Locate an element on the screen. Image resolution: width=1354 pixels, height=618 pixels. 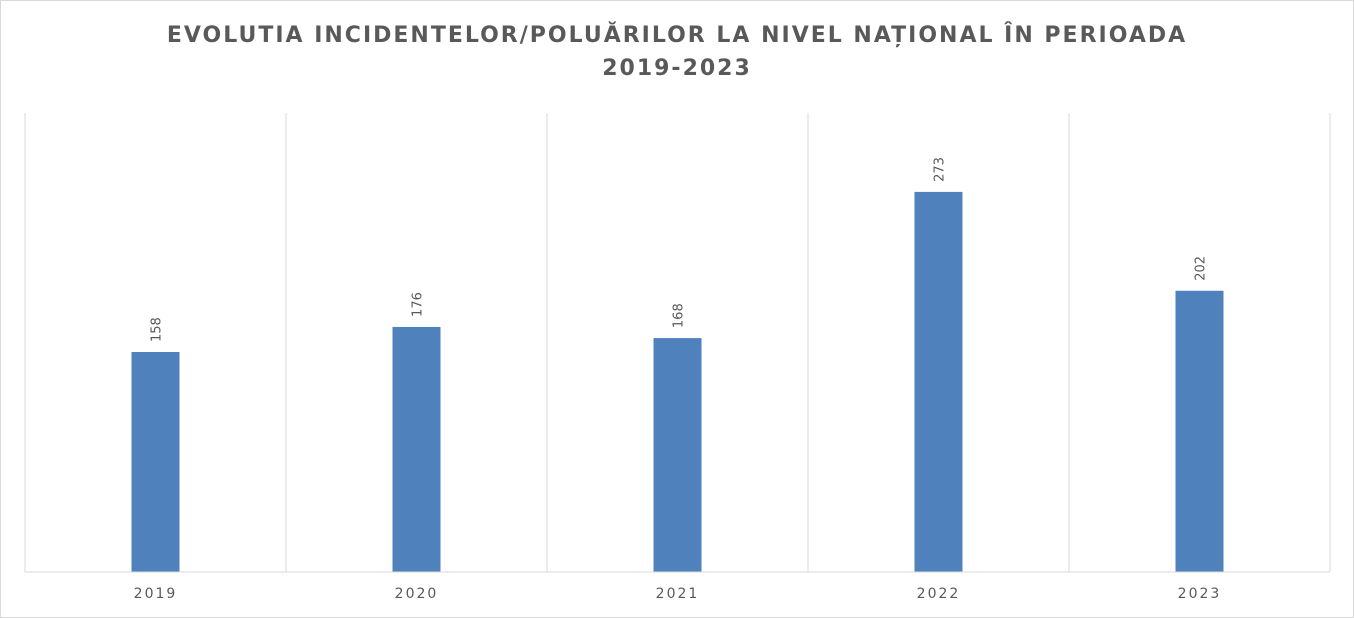
data-label-2023: 202 is located at coordinates (1201, 268).